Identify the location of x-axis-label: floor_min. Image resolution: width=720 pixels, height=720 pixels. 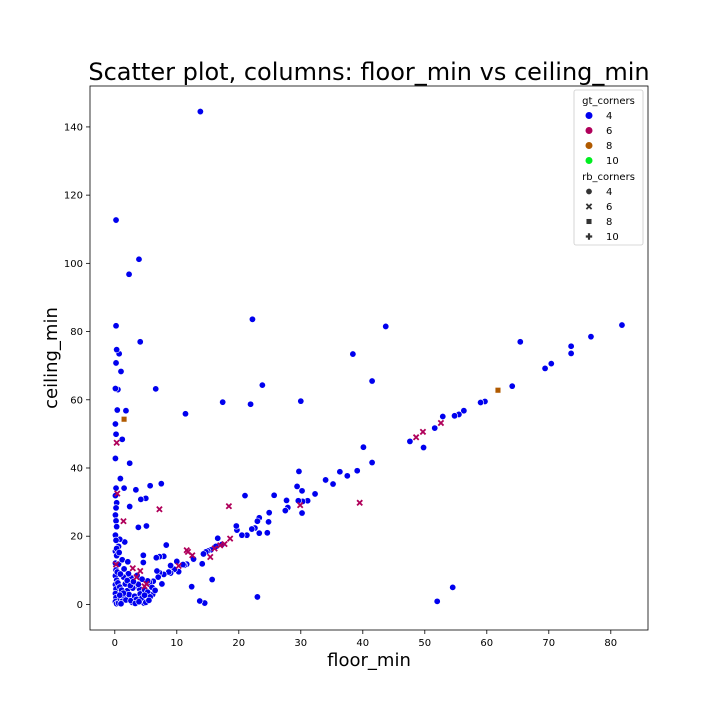
(369, 660).